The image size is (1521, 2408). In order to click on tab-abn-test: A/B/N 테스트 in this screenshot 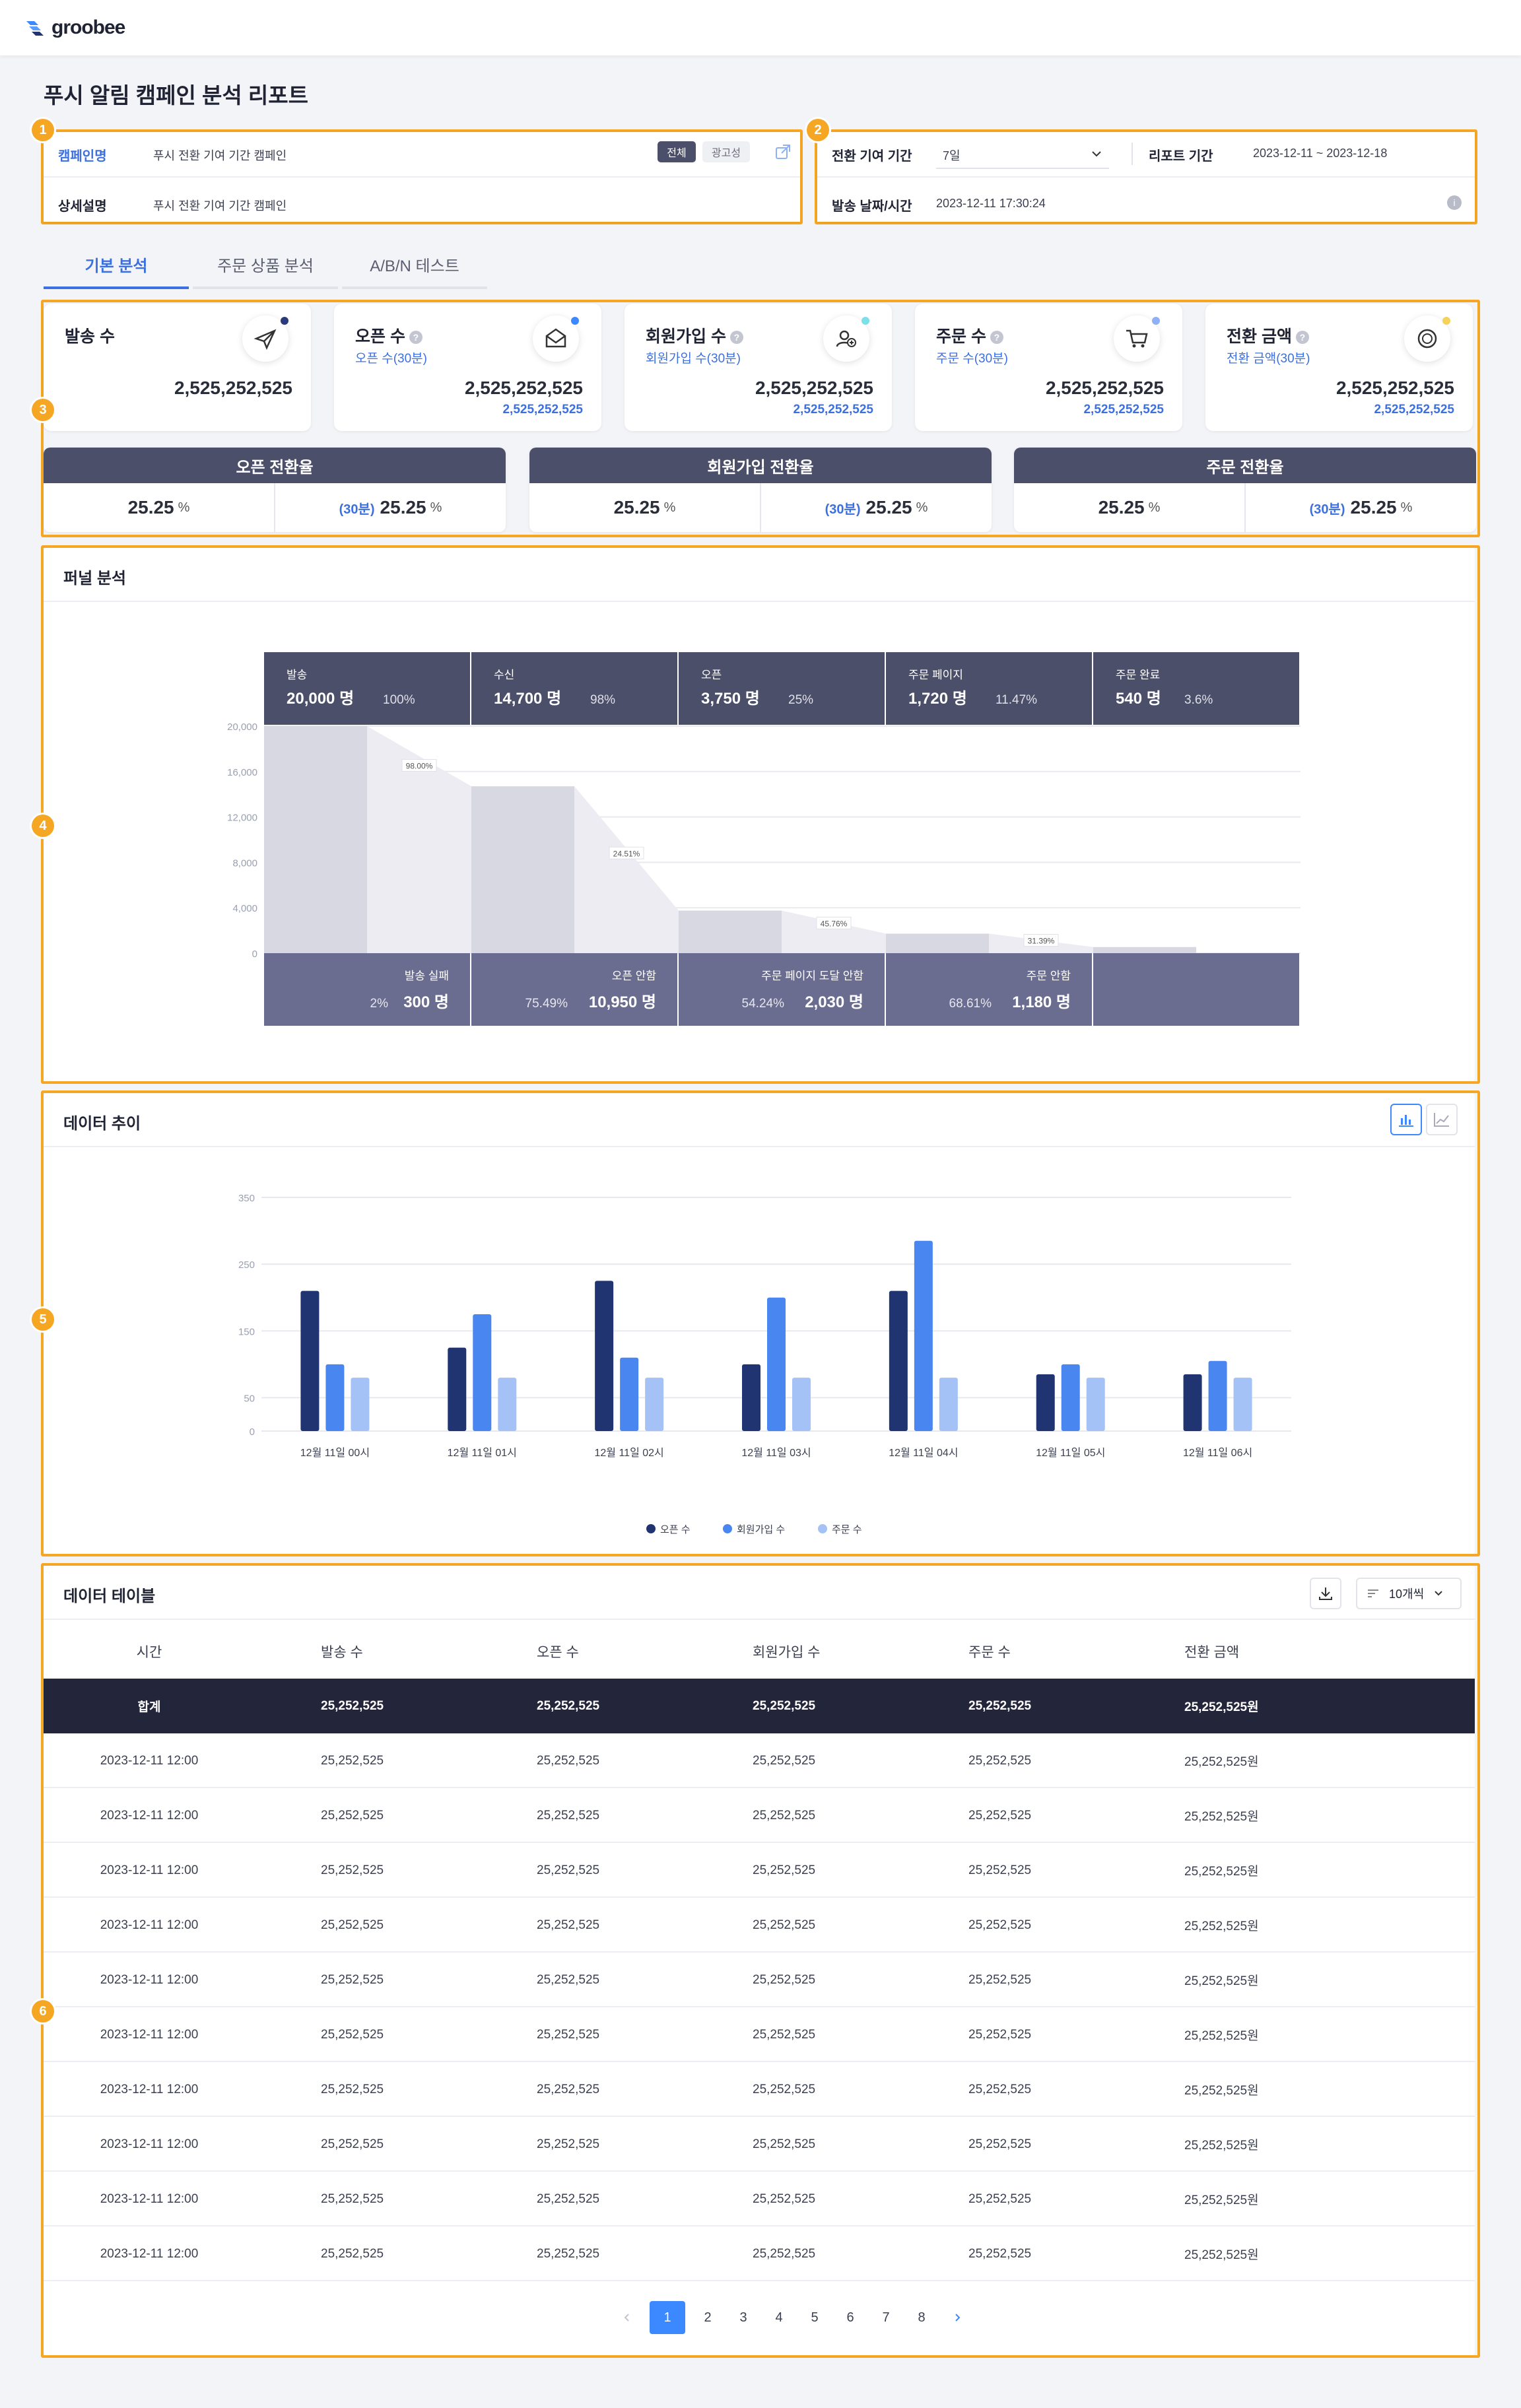, I will do `click(414, 265)`.